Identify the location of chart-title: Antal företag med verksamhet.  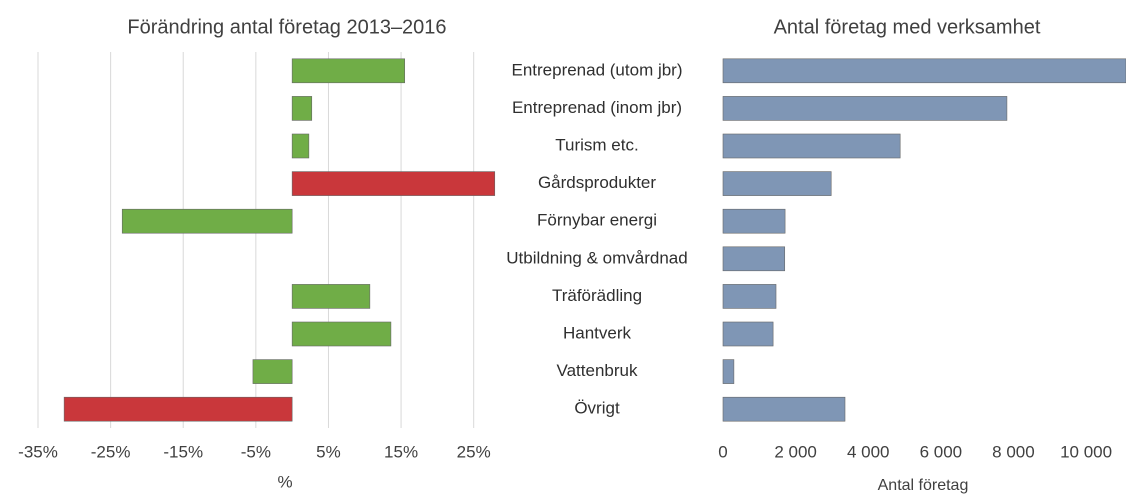
(907, 27).